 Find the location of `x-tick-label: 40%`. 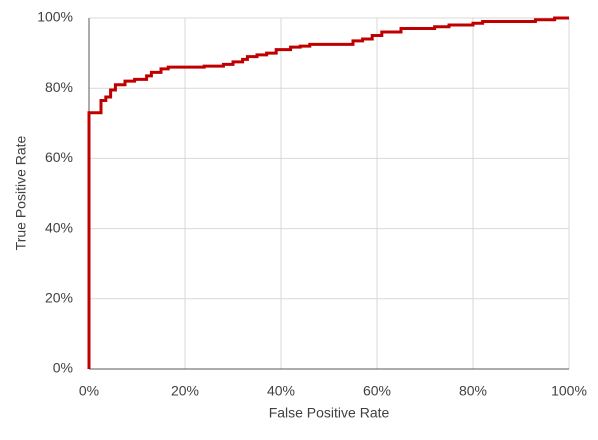

x-tick-label: 40% is located at coordinates (281, 391).